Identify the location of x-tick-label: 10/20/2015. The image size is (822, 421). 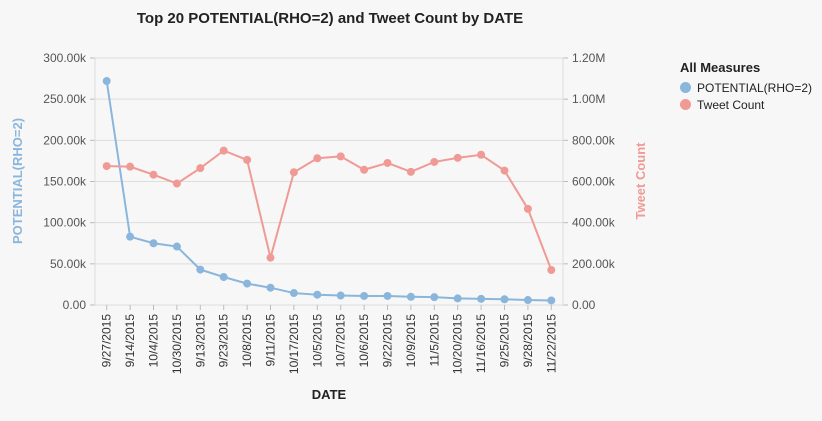
(458, 344).